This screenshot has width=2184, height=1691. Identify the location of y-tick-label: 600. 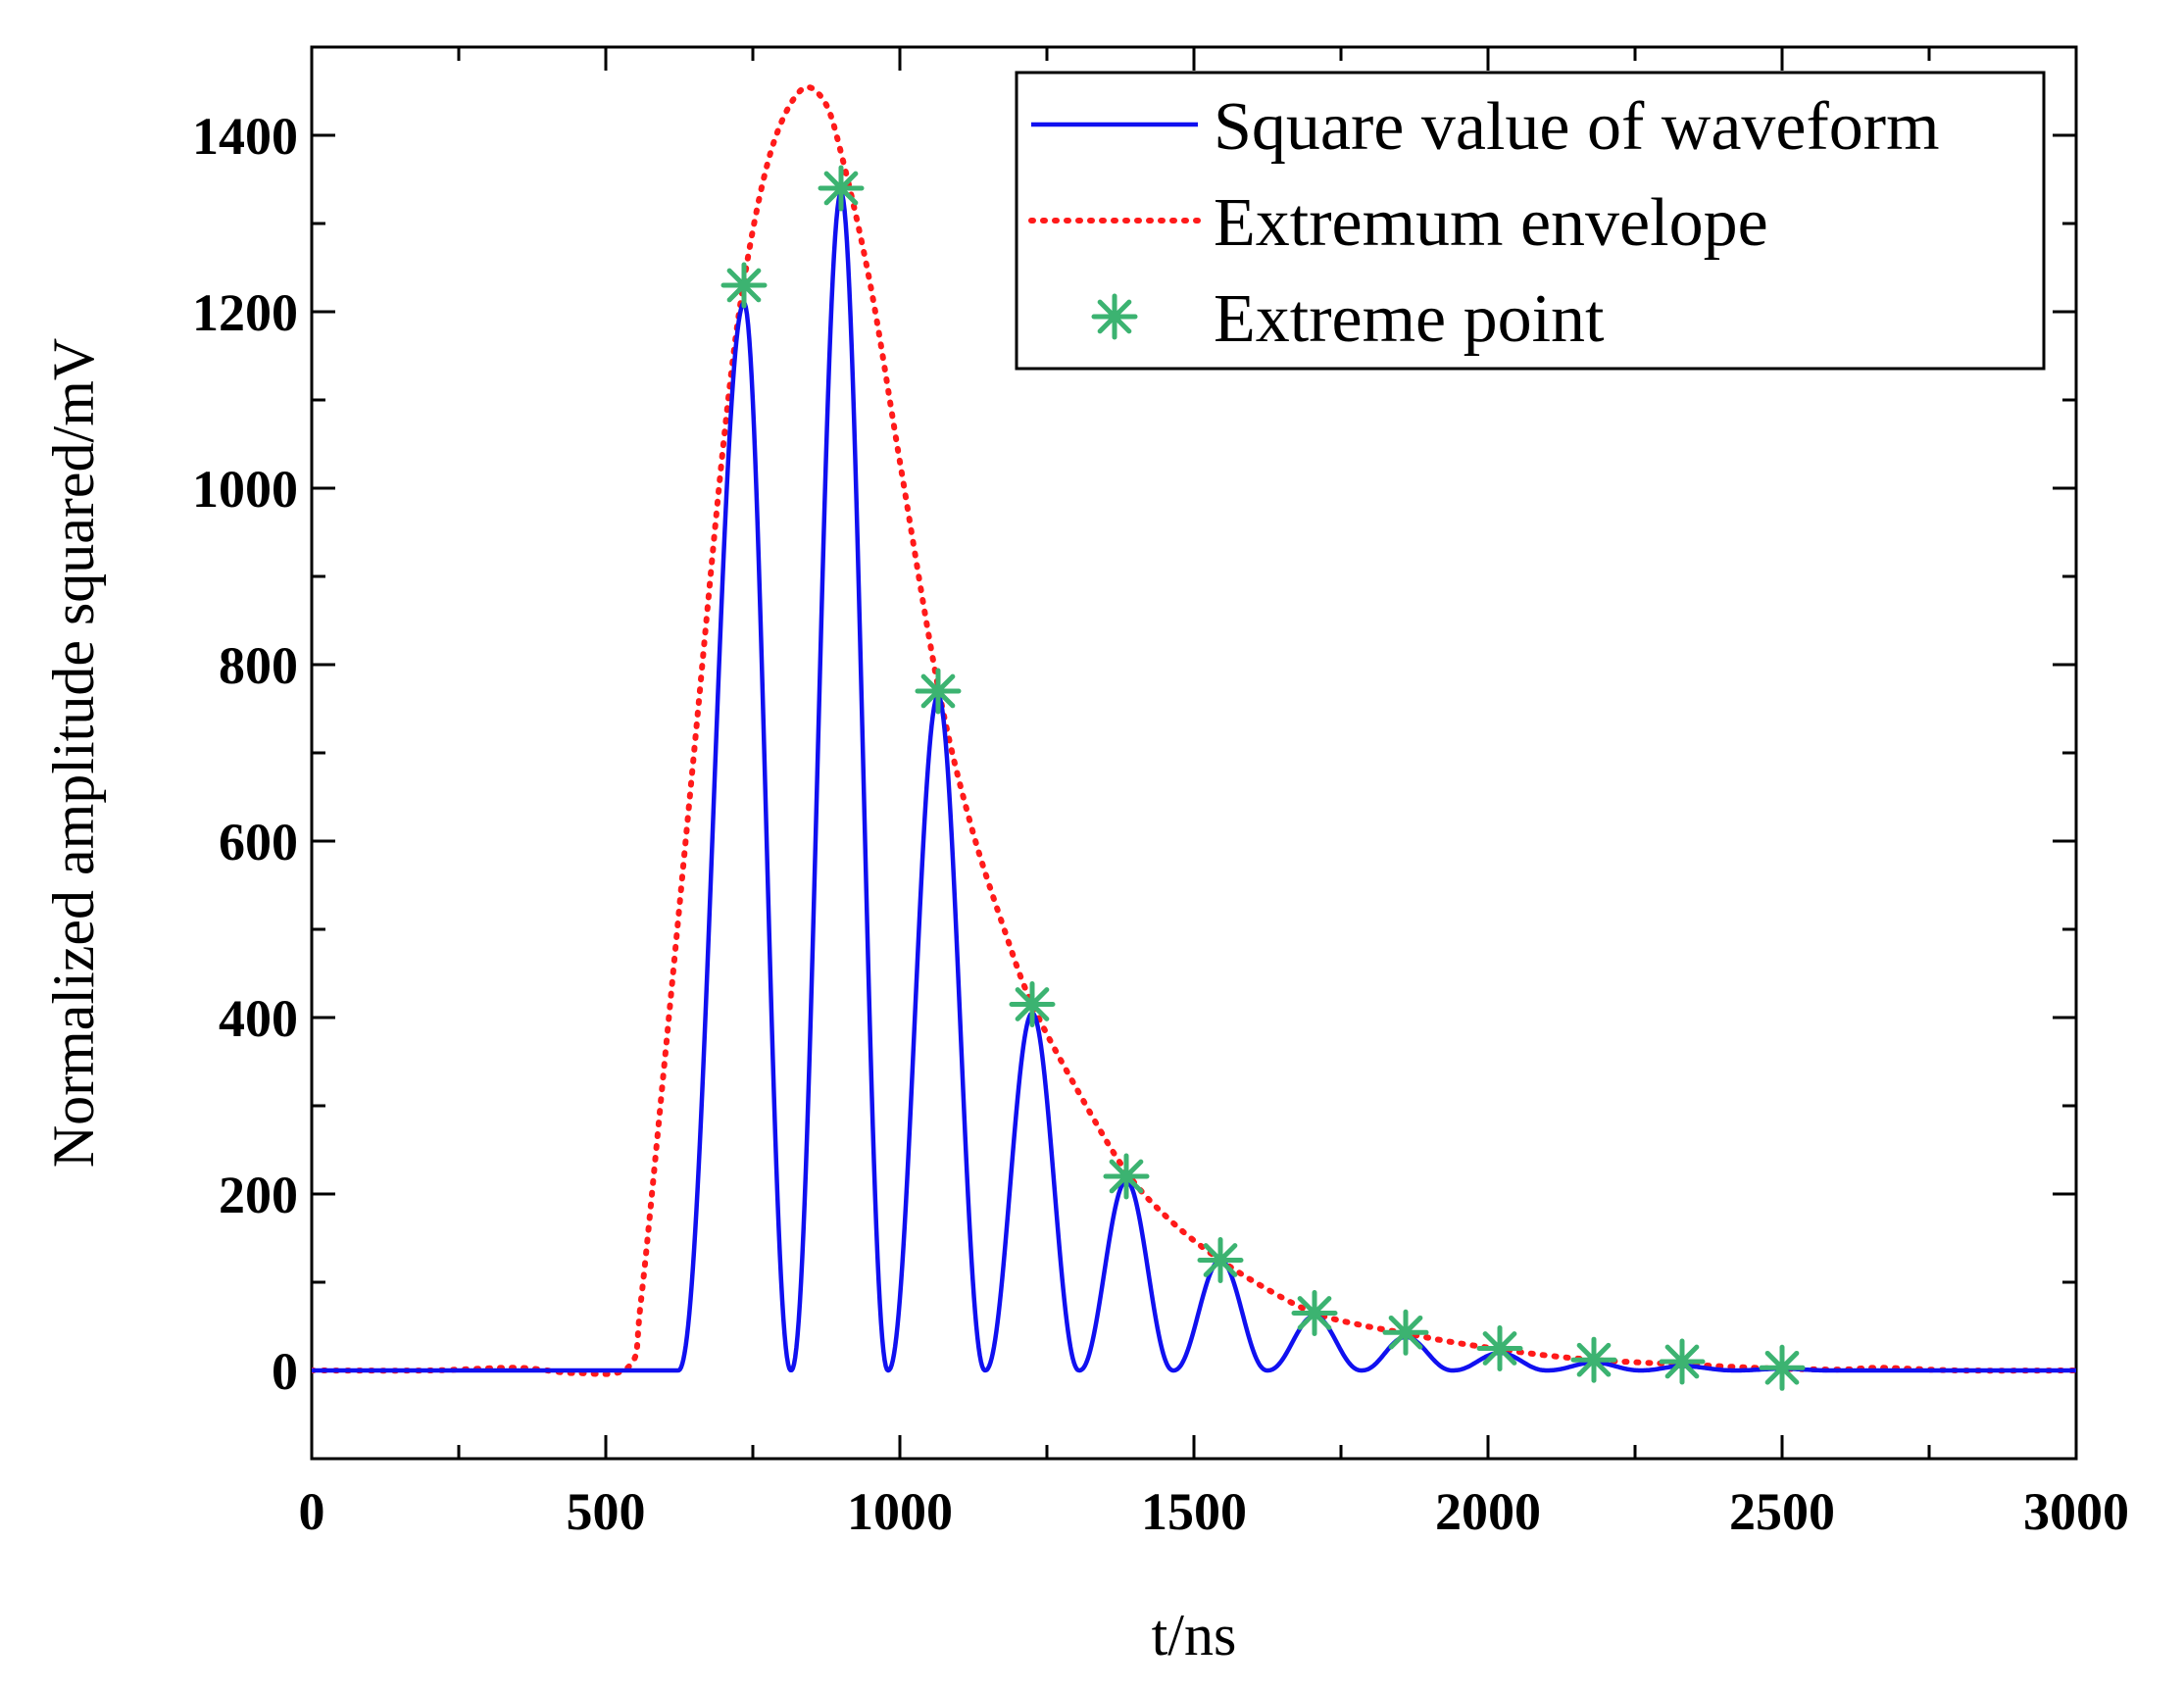
(258, 842).